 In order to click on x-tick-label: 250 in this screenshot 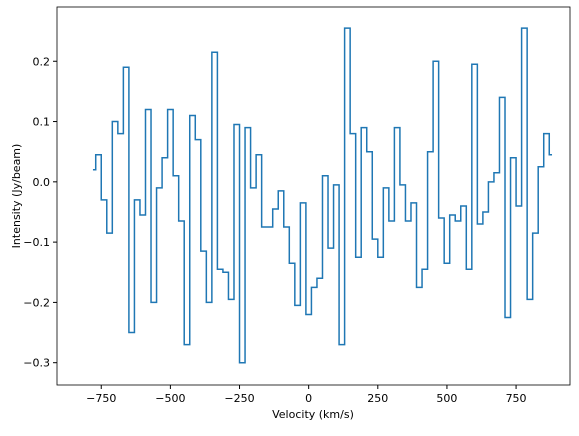, I will do `click(377, 398)`.